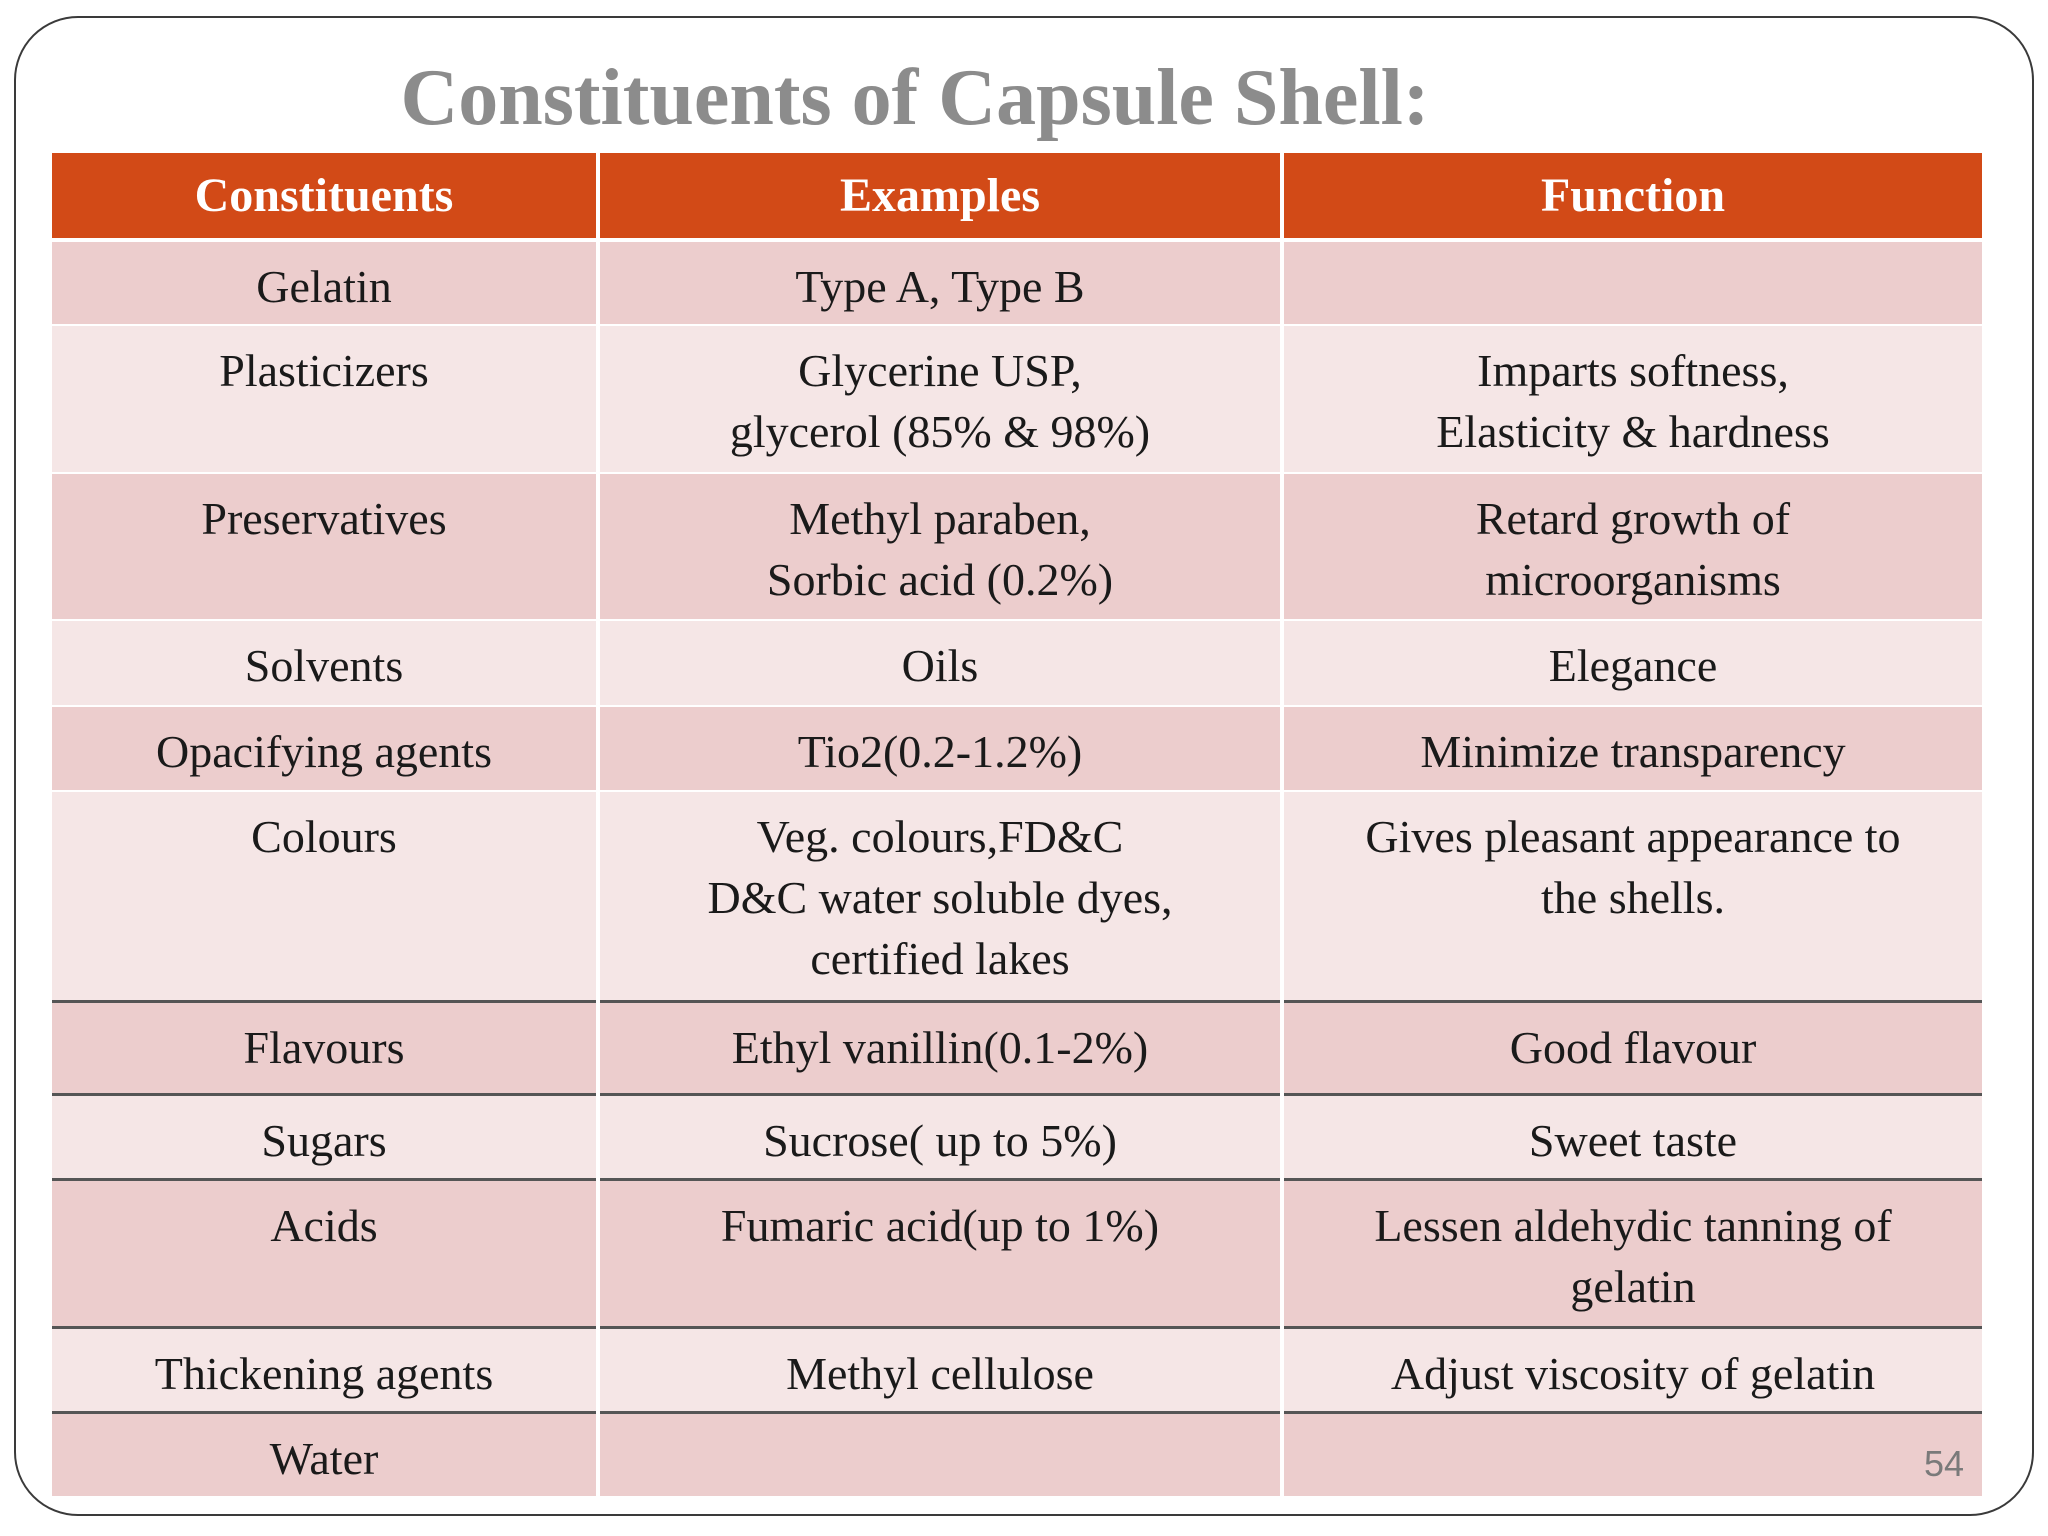 The height and width of the screenshot is (1536, 2048). I want to click on cell-line: Gelatin, so click(324, 286).